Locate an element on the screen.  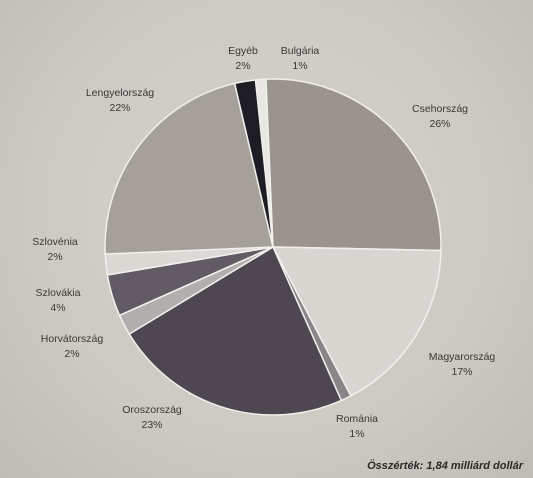
slice-value-label-5: 2% is located at coordinates (71, 354).